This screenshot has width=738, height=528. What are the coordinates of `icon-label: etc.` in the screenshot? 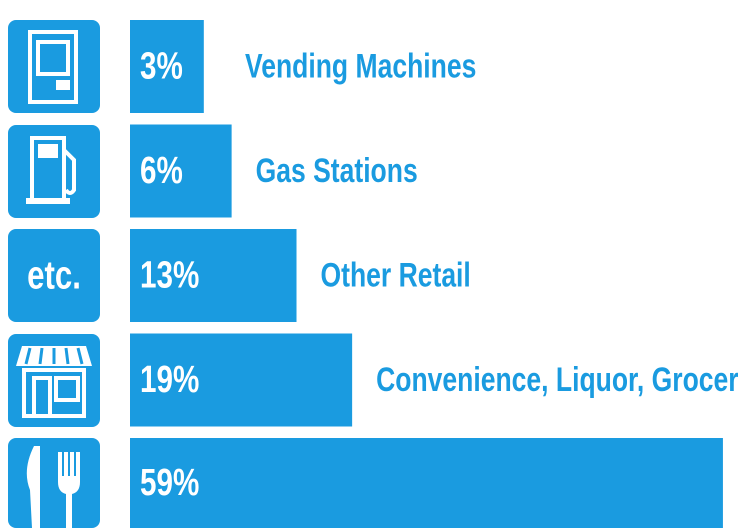 It's located at (54, 275).